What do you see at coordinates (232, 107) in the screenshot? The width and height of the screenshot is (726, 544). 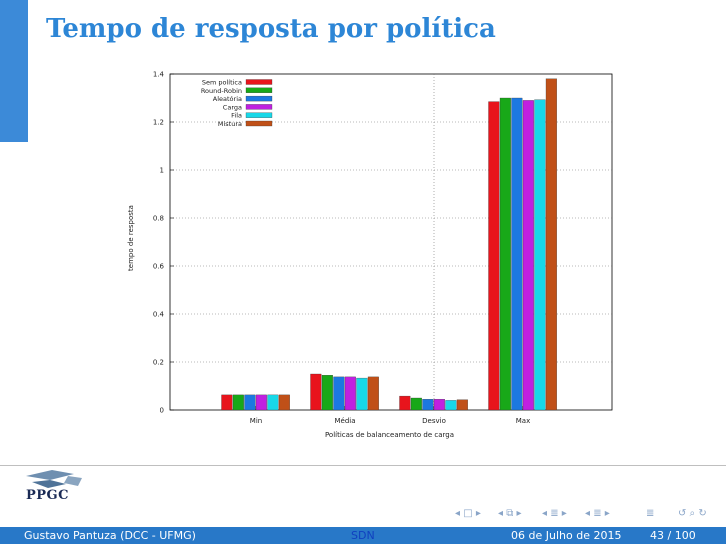 I see `legend-label: Carga` at bounding box center [232, 107].